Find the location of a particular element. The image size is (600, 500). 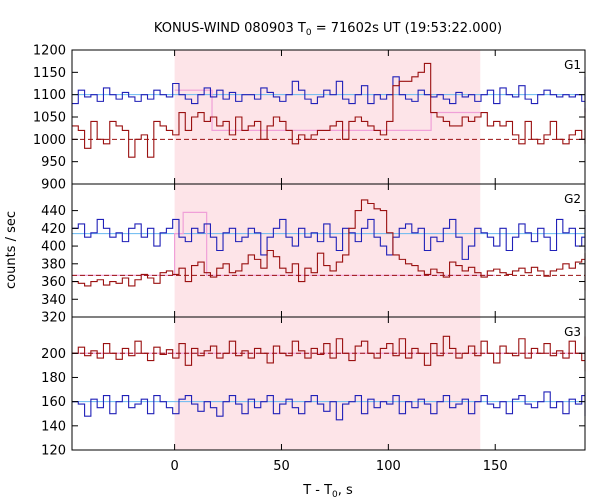

y-tick-label: 320 is located at coordinates (53, 318).